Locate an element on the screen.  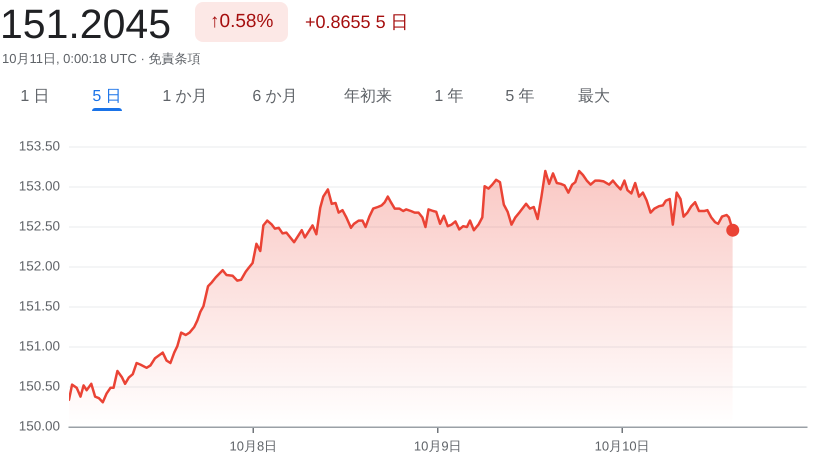
y-tick-label: 152.00 is located at coordinates (39, 266).